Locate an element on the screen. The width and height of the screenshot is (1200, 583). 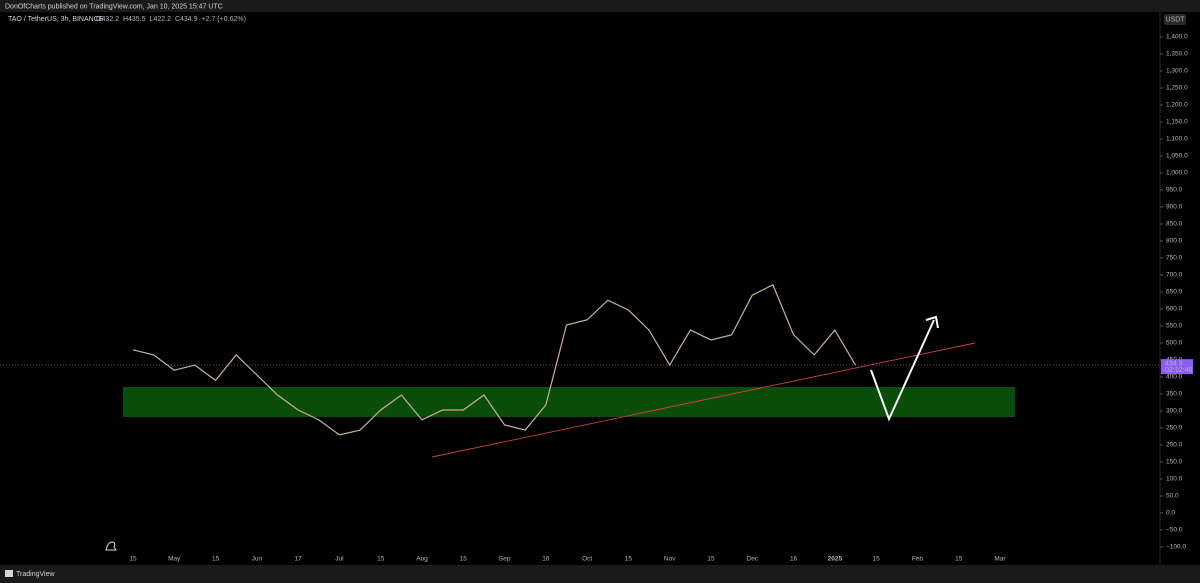
y-tick-label: 700.0 is located at coordinates (1174, 275).